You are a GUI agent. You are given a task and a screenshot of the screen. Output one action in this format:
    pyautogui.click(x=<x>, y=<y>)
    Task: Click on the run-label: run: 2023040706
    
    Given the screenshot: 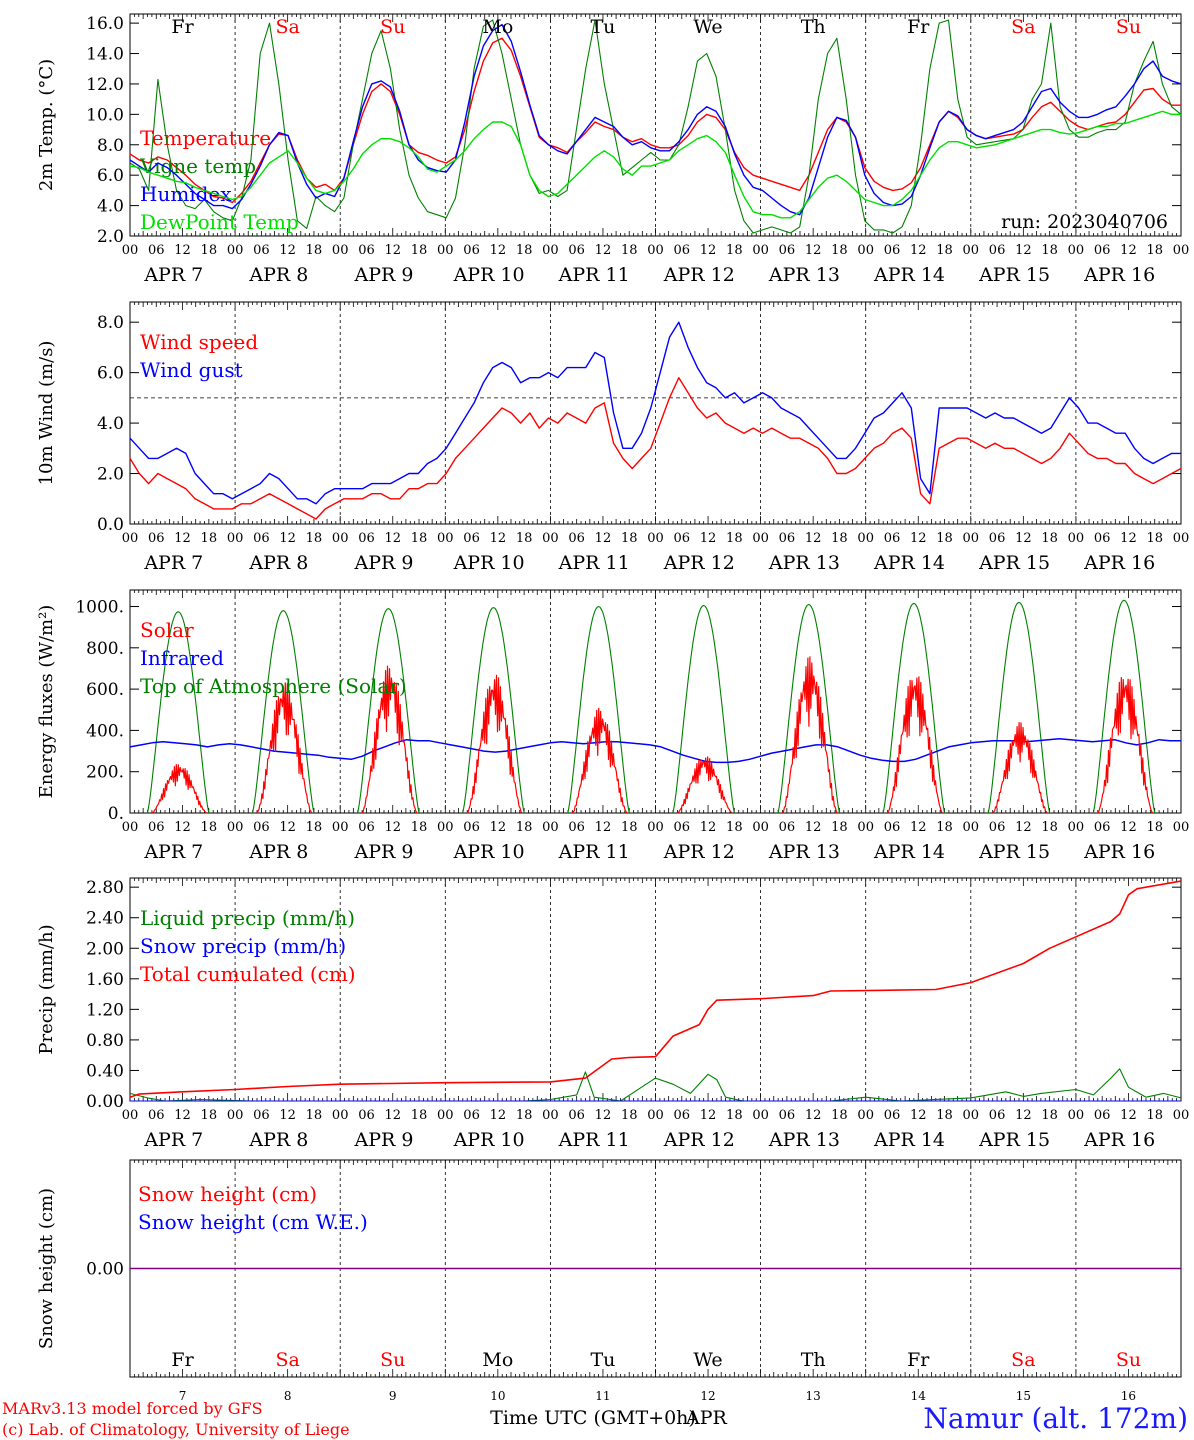 What is the action you would take?
    pyautogui.click(x=1084, y=222)
    